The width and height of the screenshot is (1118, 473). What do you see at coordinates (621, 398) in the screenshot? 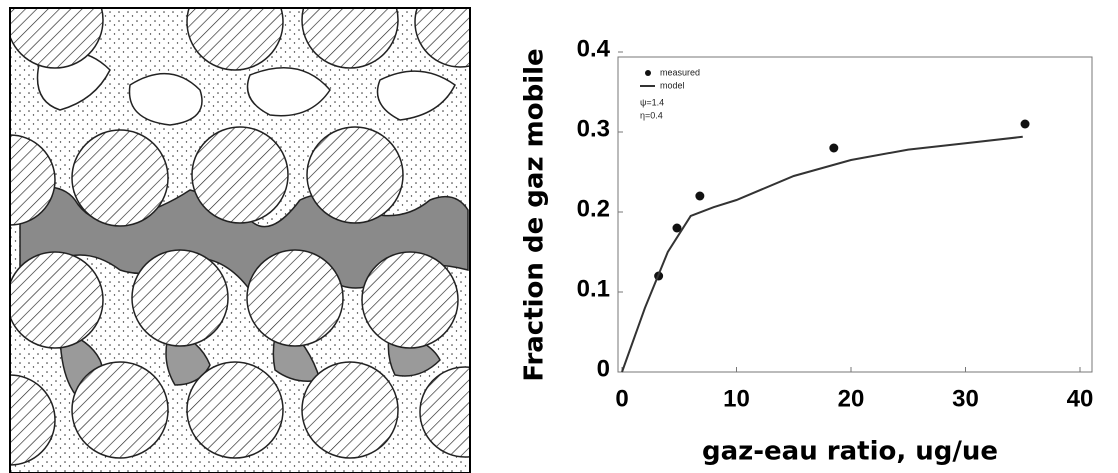
I see `x-tick-label: 0` at bounding box center [621, 398].